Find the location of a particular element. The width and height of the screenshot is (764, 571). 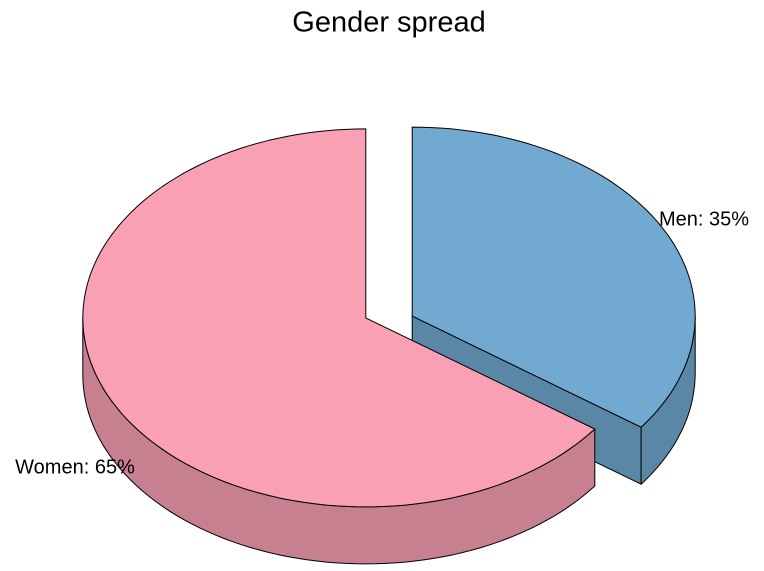

slice-label: Women: 65% is located at coordinates (75, 467).